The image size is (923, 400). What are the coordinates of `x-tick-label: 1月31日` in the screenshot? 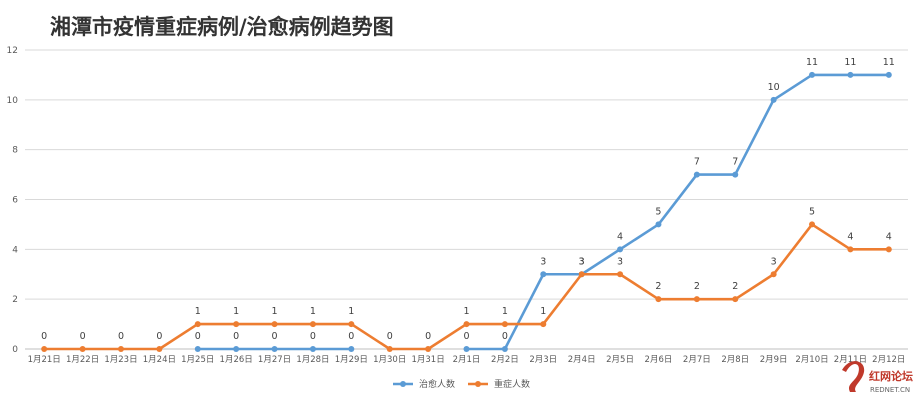 It's located at (427, 360).